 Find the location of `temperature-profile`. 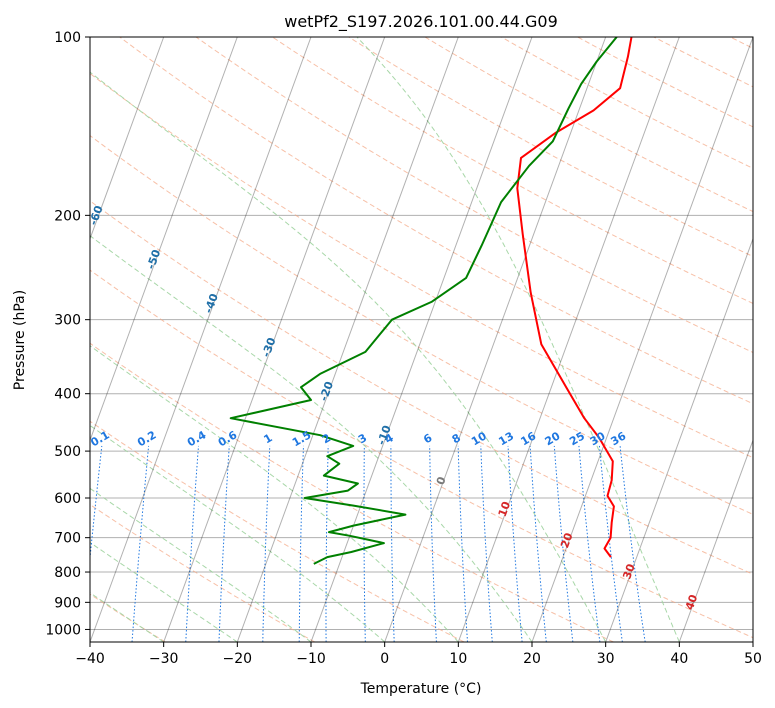

temperature-profile is located at coordinates (574, 297).